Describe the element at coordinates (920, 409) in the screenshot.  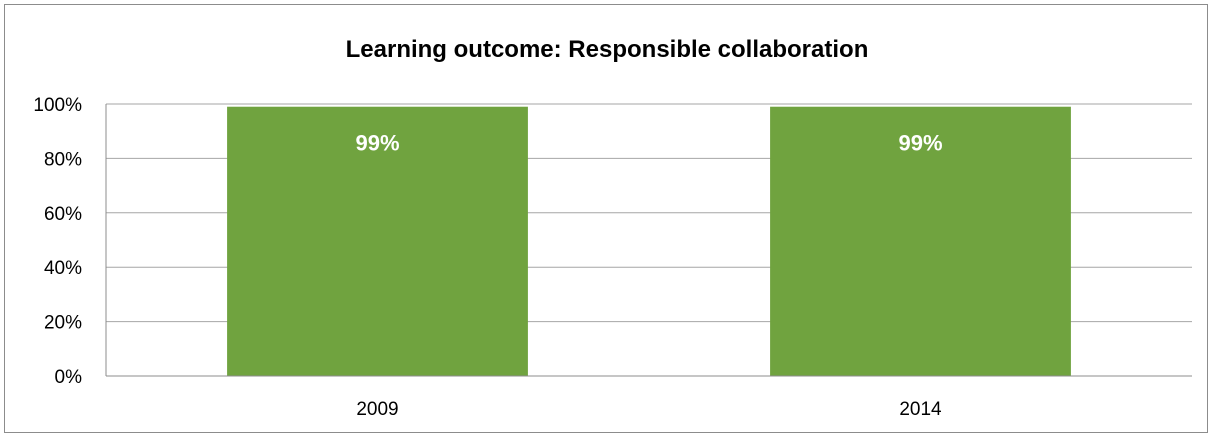
I see `x-tick-label: 2014` at that location.